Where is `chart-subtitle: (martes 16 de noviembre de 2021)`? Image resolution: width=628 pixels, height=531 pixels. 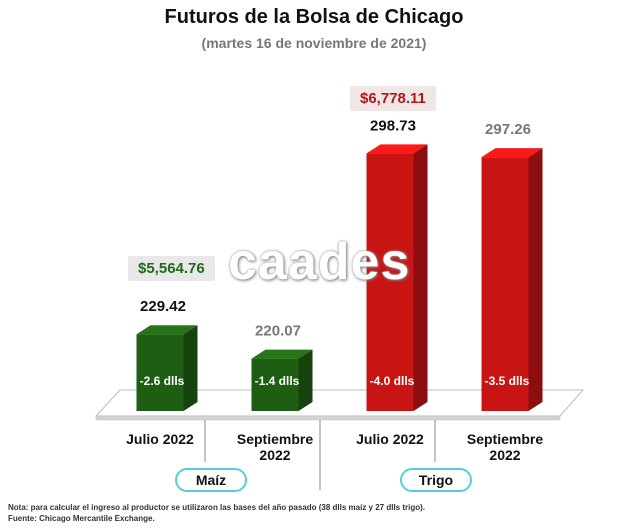
chart-subtitle: (martes 16 de noviembre de 2021) is located at coordinates (314, 43).